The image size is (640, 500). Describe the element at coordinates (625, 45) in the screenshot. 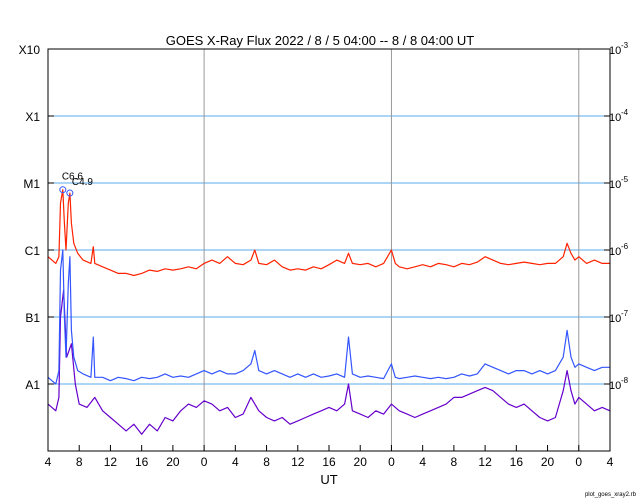

I see `right-tick-exponent: -3` at that location.